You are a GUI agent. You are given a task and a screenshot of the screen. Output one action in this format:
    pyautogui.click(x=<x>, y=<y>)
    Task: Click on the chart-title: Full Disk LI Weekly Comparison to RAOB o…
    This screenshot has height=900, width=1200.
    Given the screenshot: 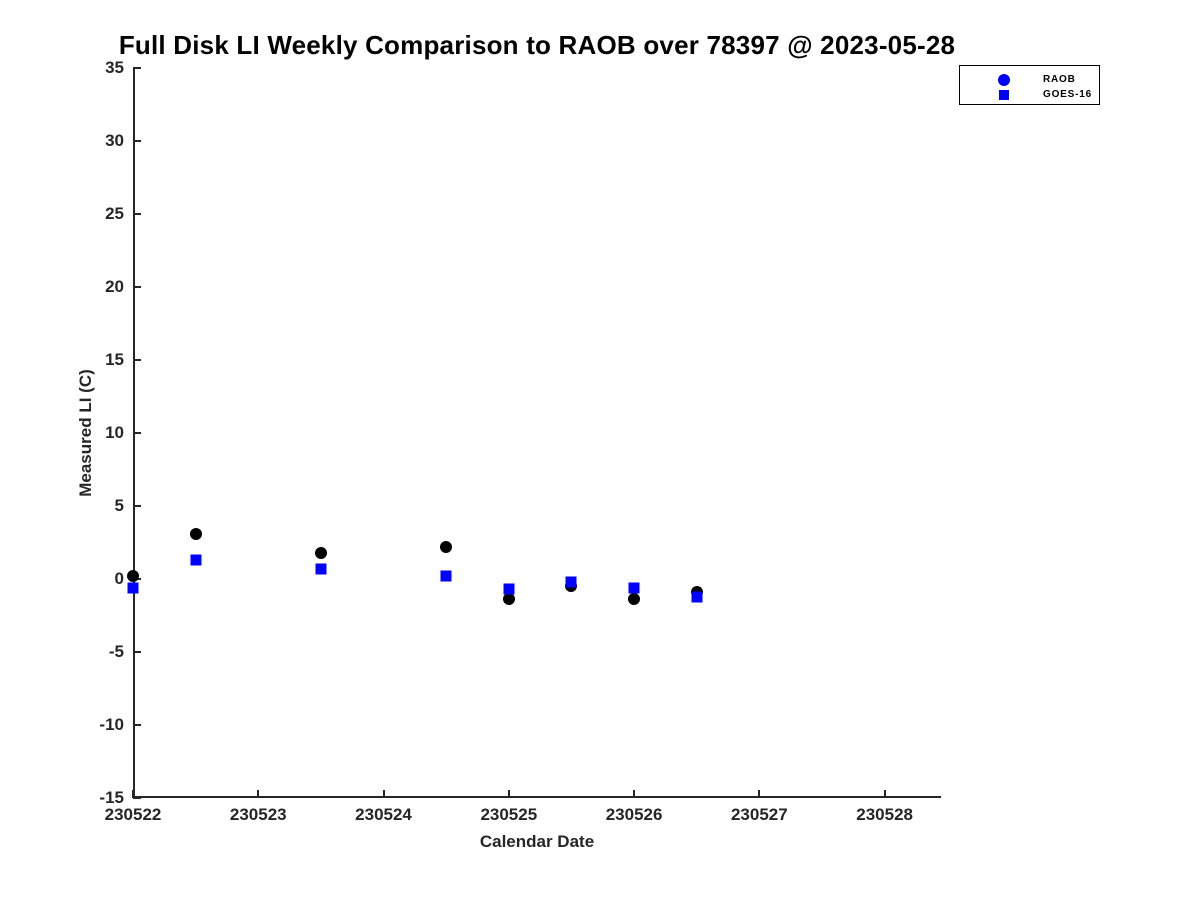 What is the action you would take?
    pyautogui.click(x=537, y=45)
    